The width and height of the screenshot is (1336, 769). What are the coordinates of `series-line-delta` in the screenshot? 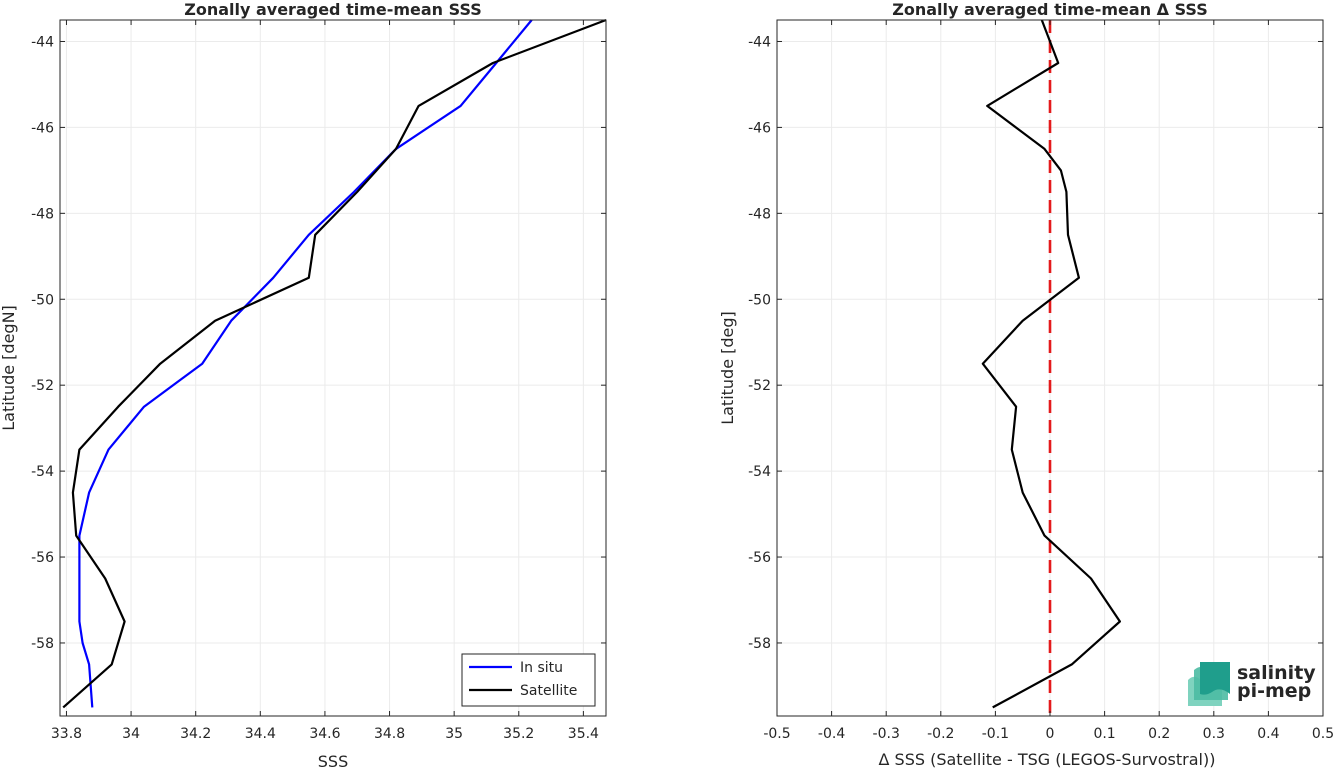 It's located at (1051, 364).